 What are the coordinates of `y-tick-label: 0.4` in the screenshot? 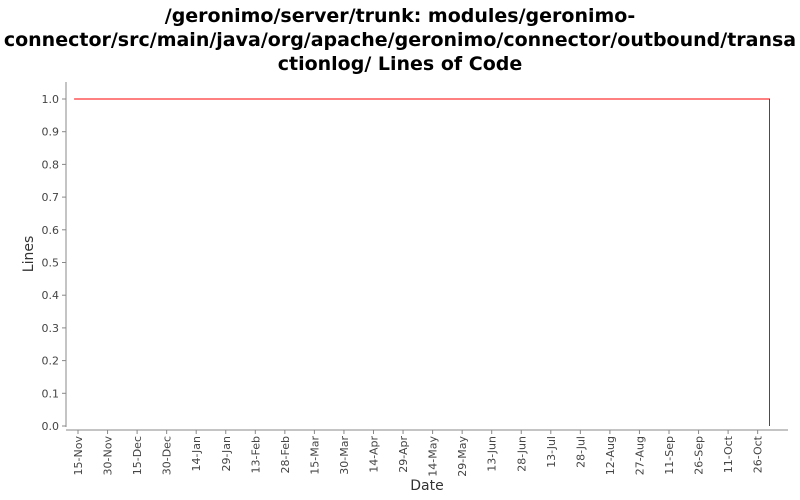 It's located at (51, 295).